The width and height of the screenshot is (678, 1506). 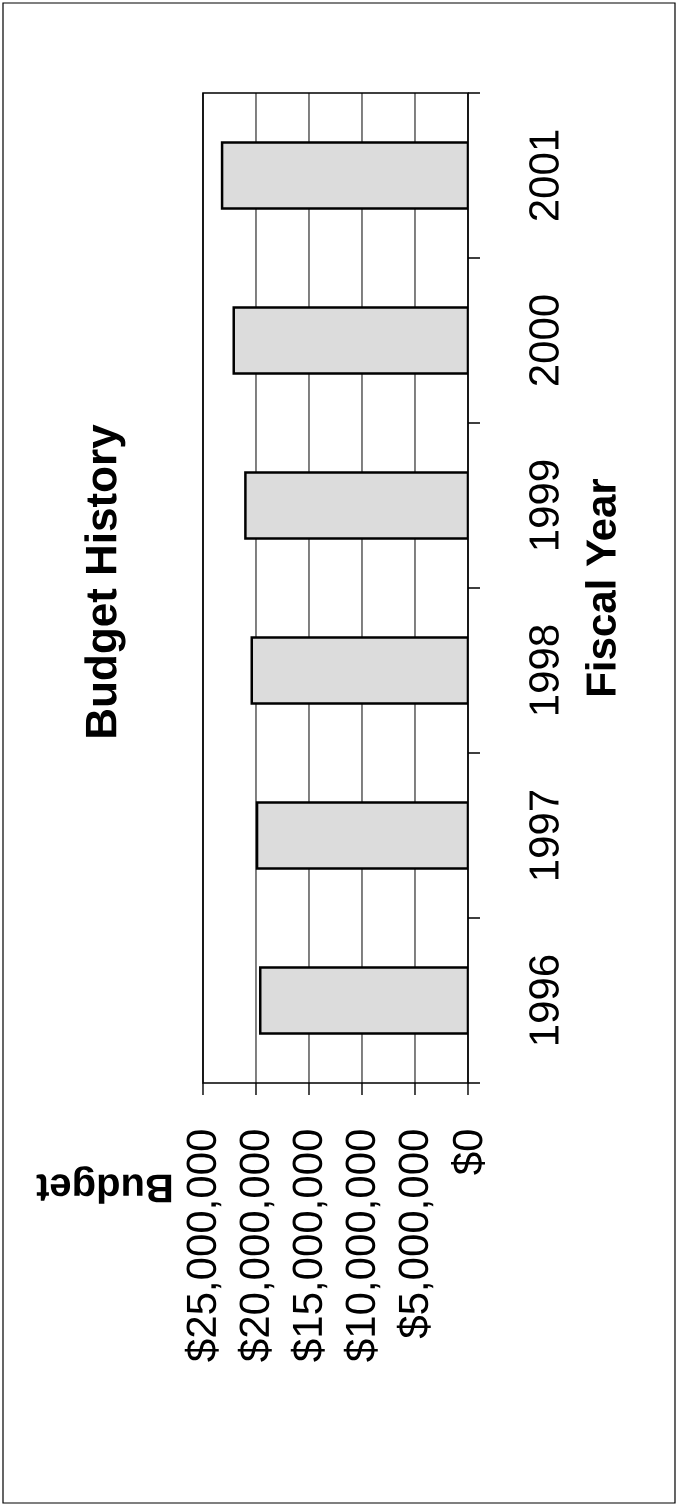 What do you see at coordinates (415, 1234) in the screenshot?
I see `x-tick-label: $5,000,000` at bounding box center [415, 1234].